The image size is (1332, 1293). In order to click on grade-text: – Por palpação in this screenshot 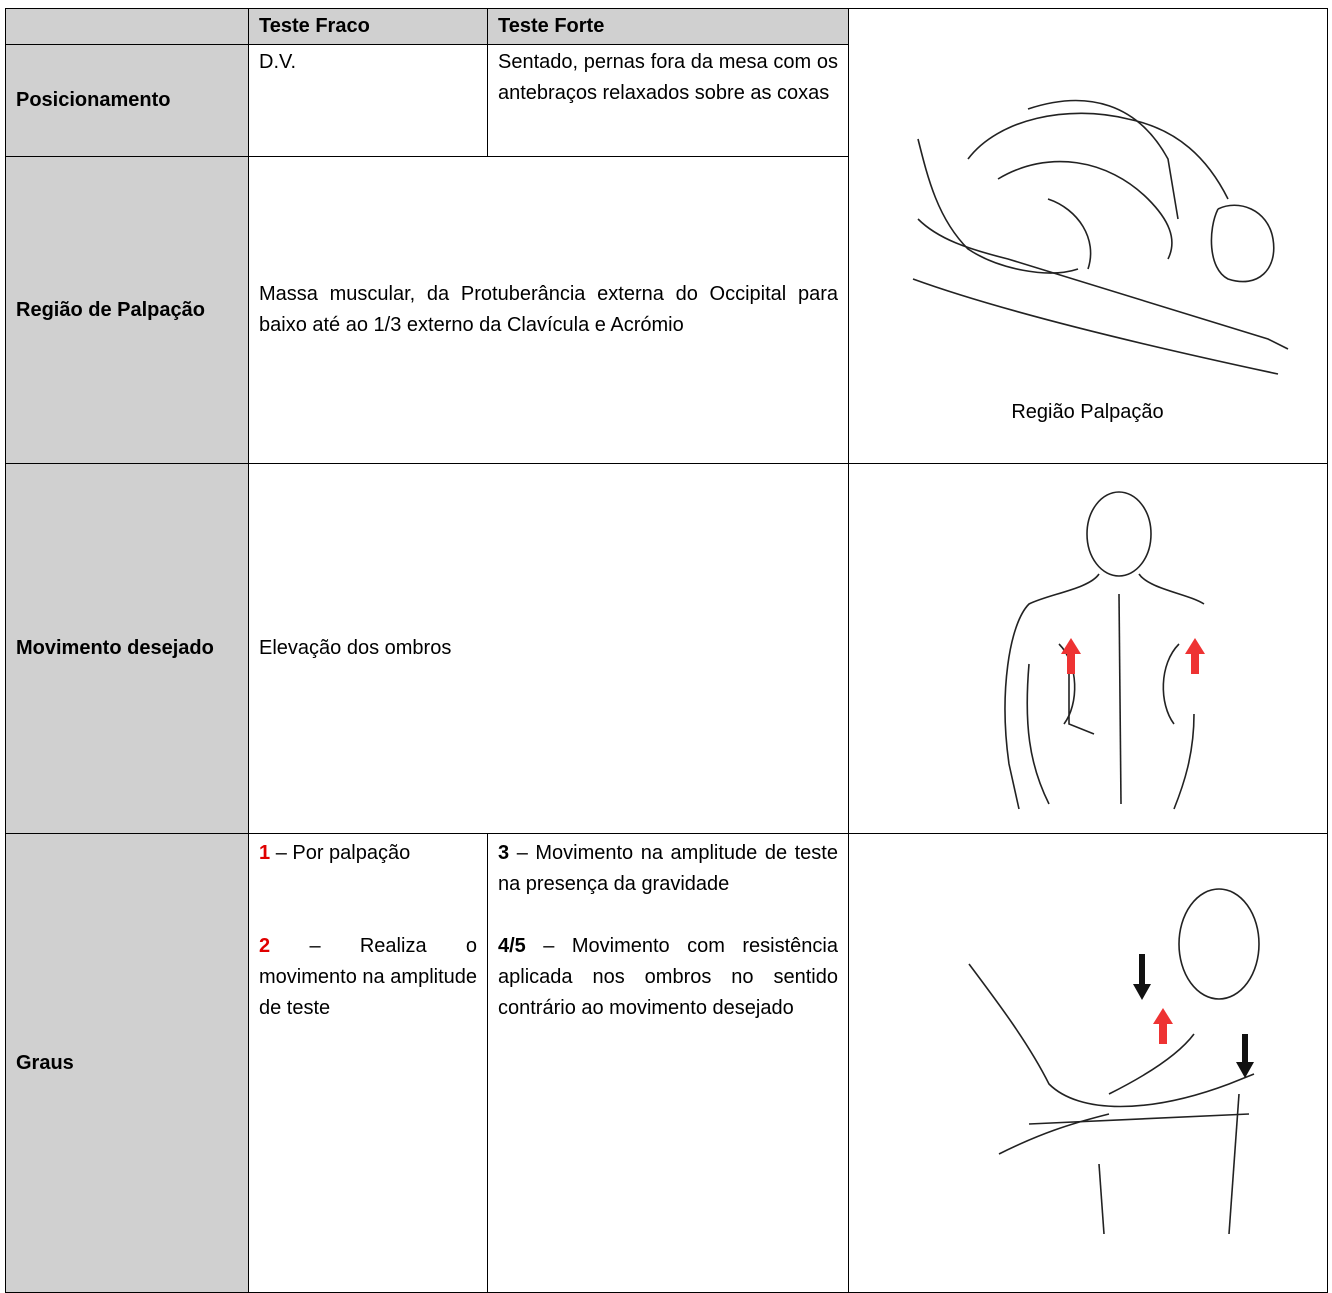, I will do `click(343, 853)`.